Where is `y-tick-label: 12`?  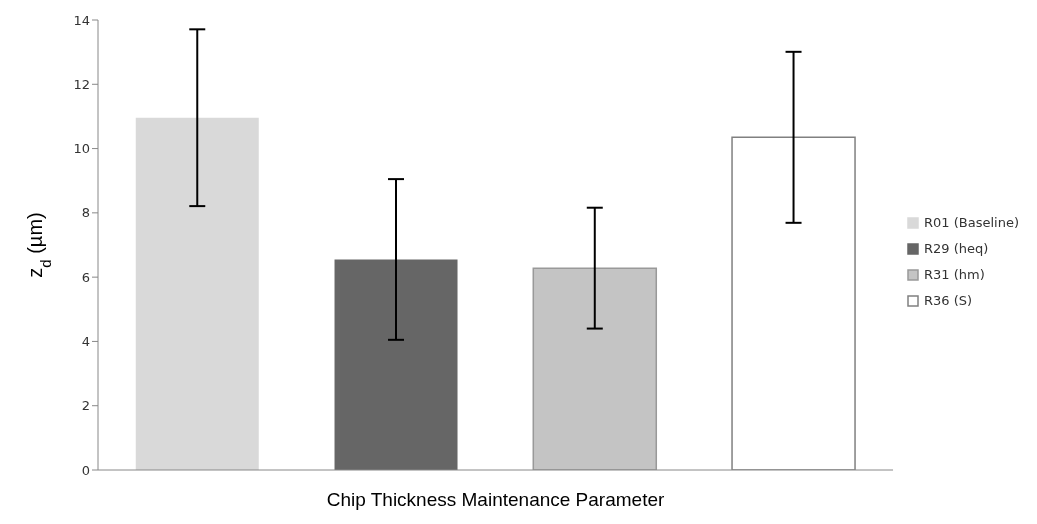
y-tick-label: 12 is located at coordinates (81, 84).